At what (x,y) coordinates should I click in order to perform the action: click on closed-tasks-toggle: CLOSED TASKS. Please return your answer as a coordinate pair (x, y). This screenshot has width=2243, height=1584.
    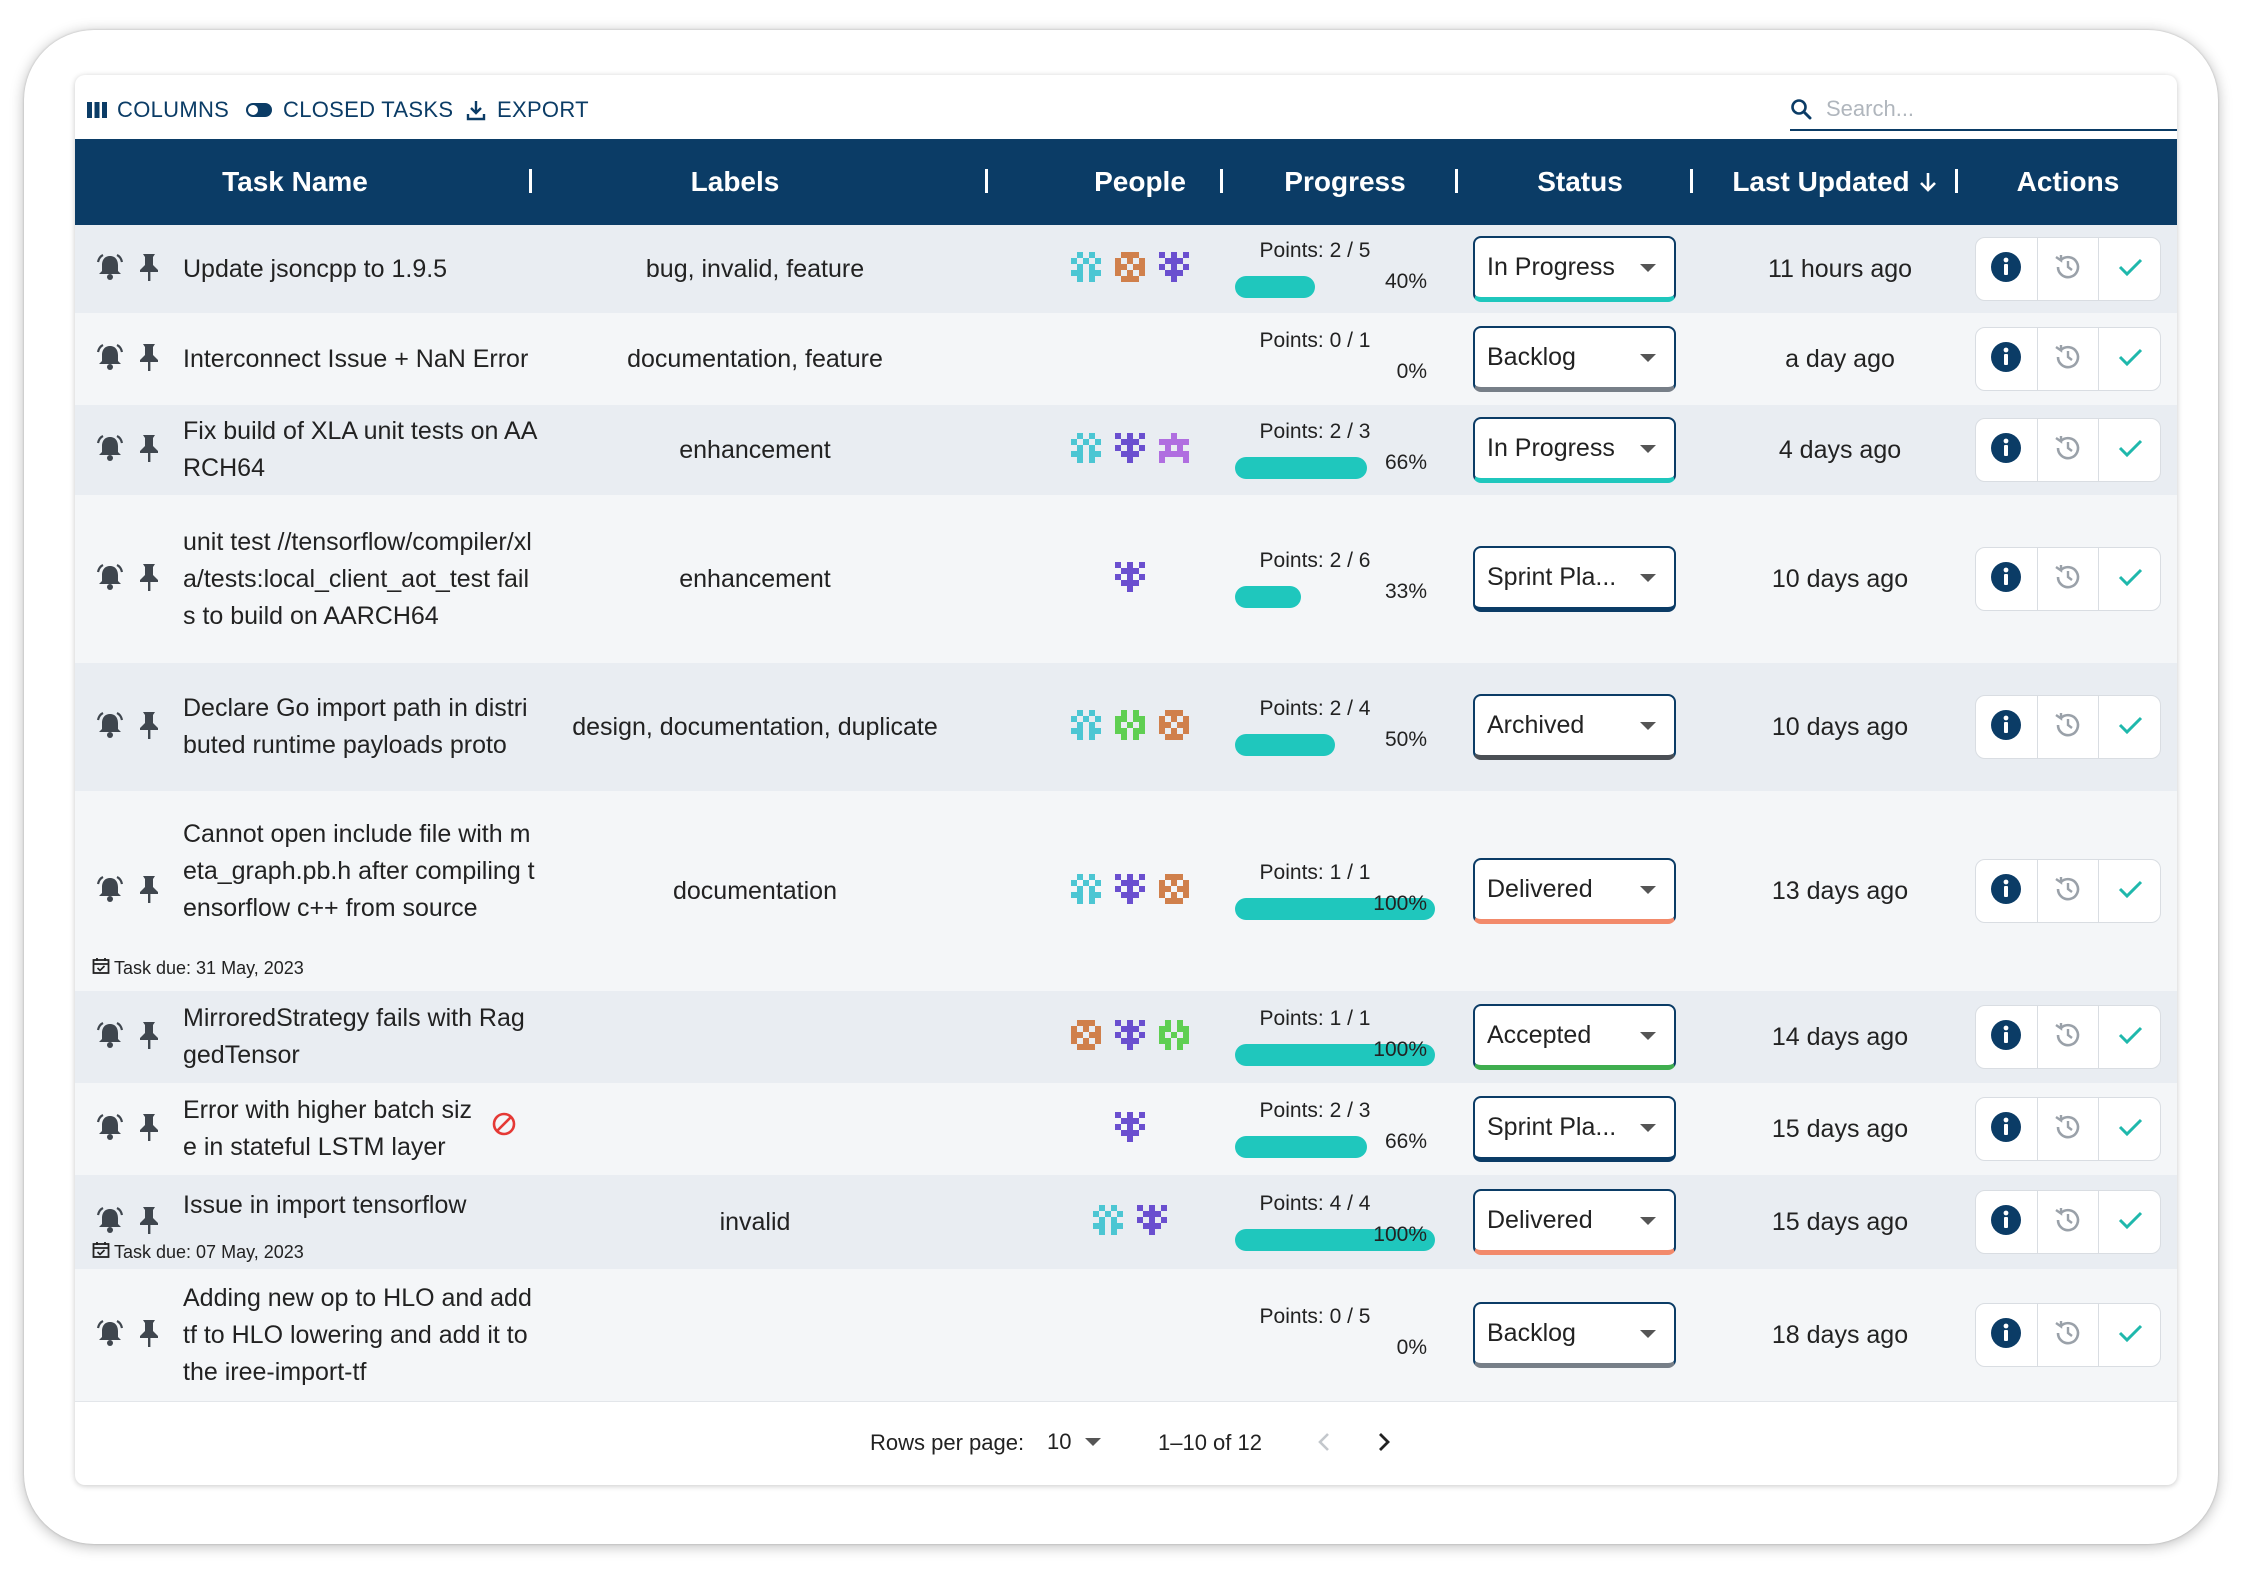
    Looking at the image, I should click on (349, 110).